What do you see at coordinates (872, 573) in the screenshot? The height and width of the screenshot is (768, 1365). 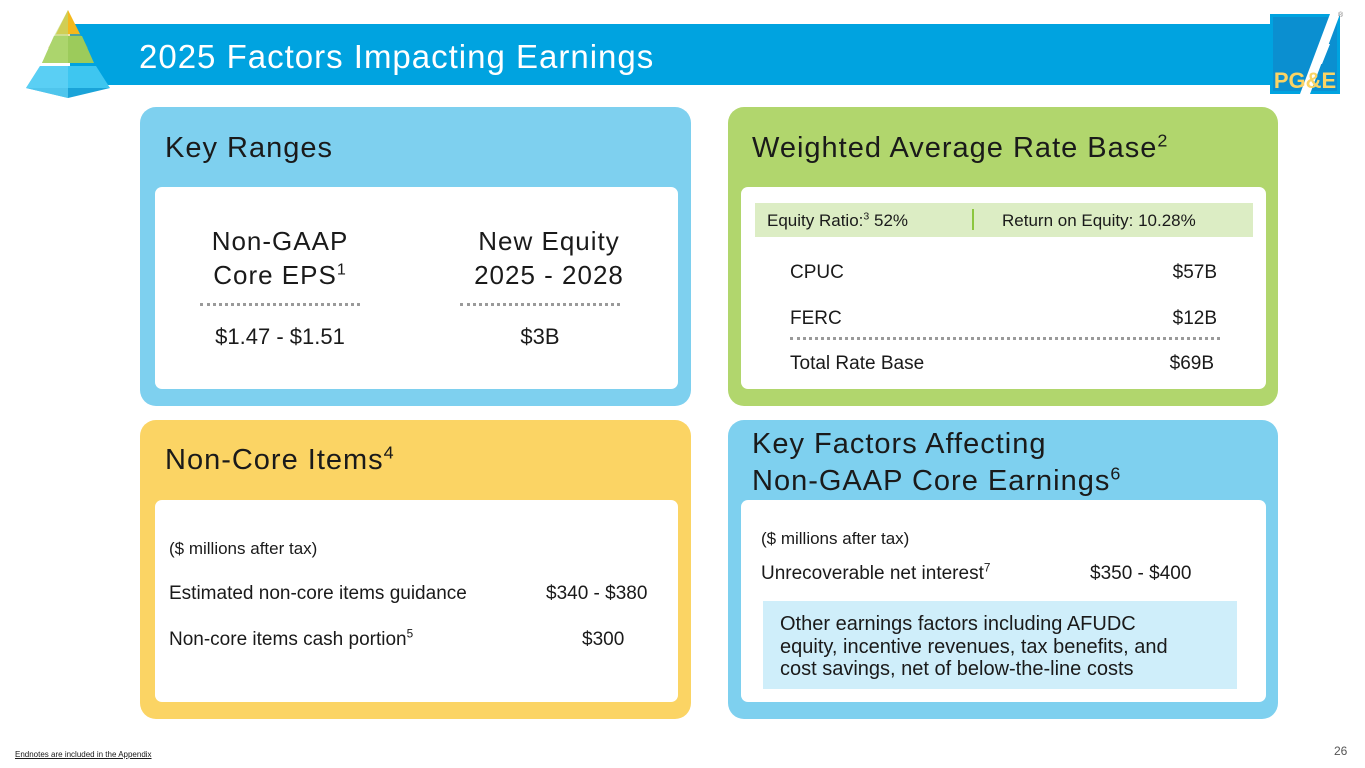 I see `interest-label-text: Unrecoverable net interest` at bounding box center [872, 573].